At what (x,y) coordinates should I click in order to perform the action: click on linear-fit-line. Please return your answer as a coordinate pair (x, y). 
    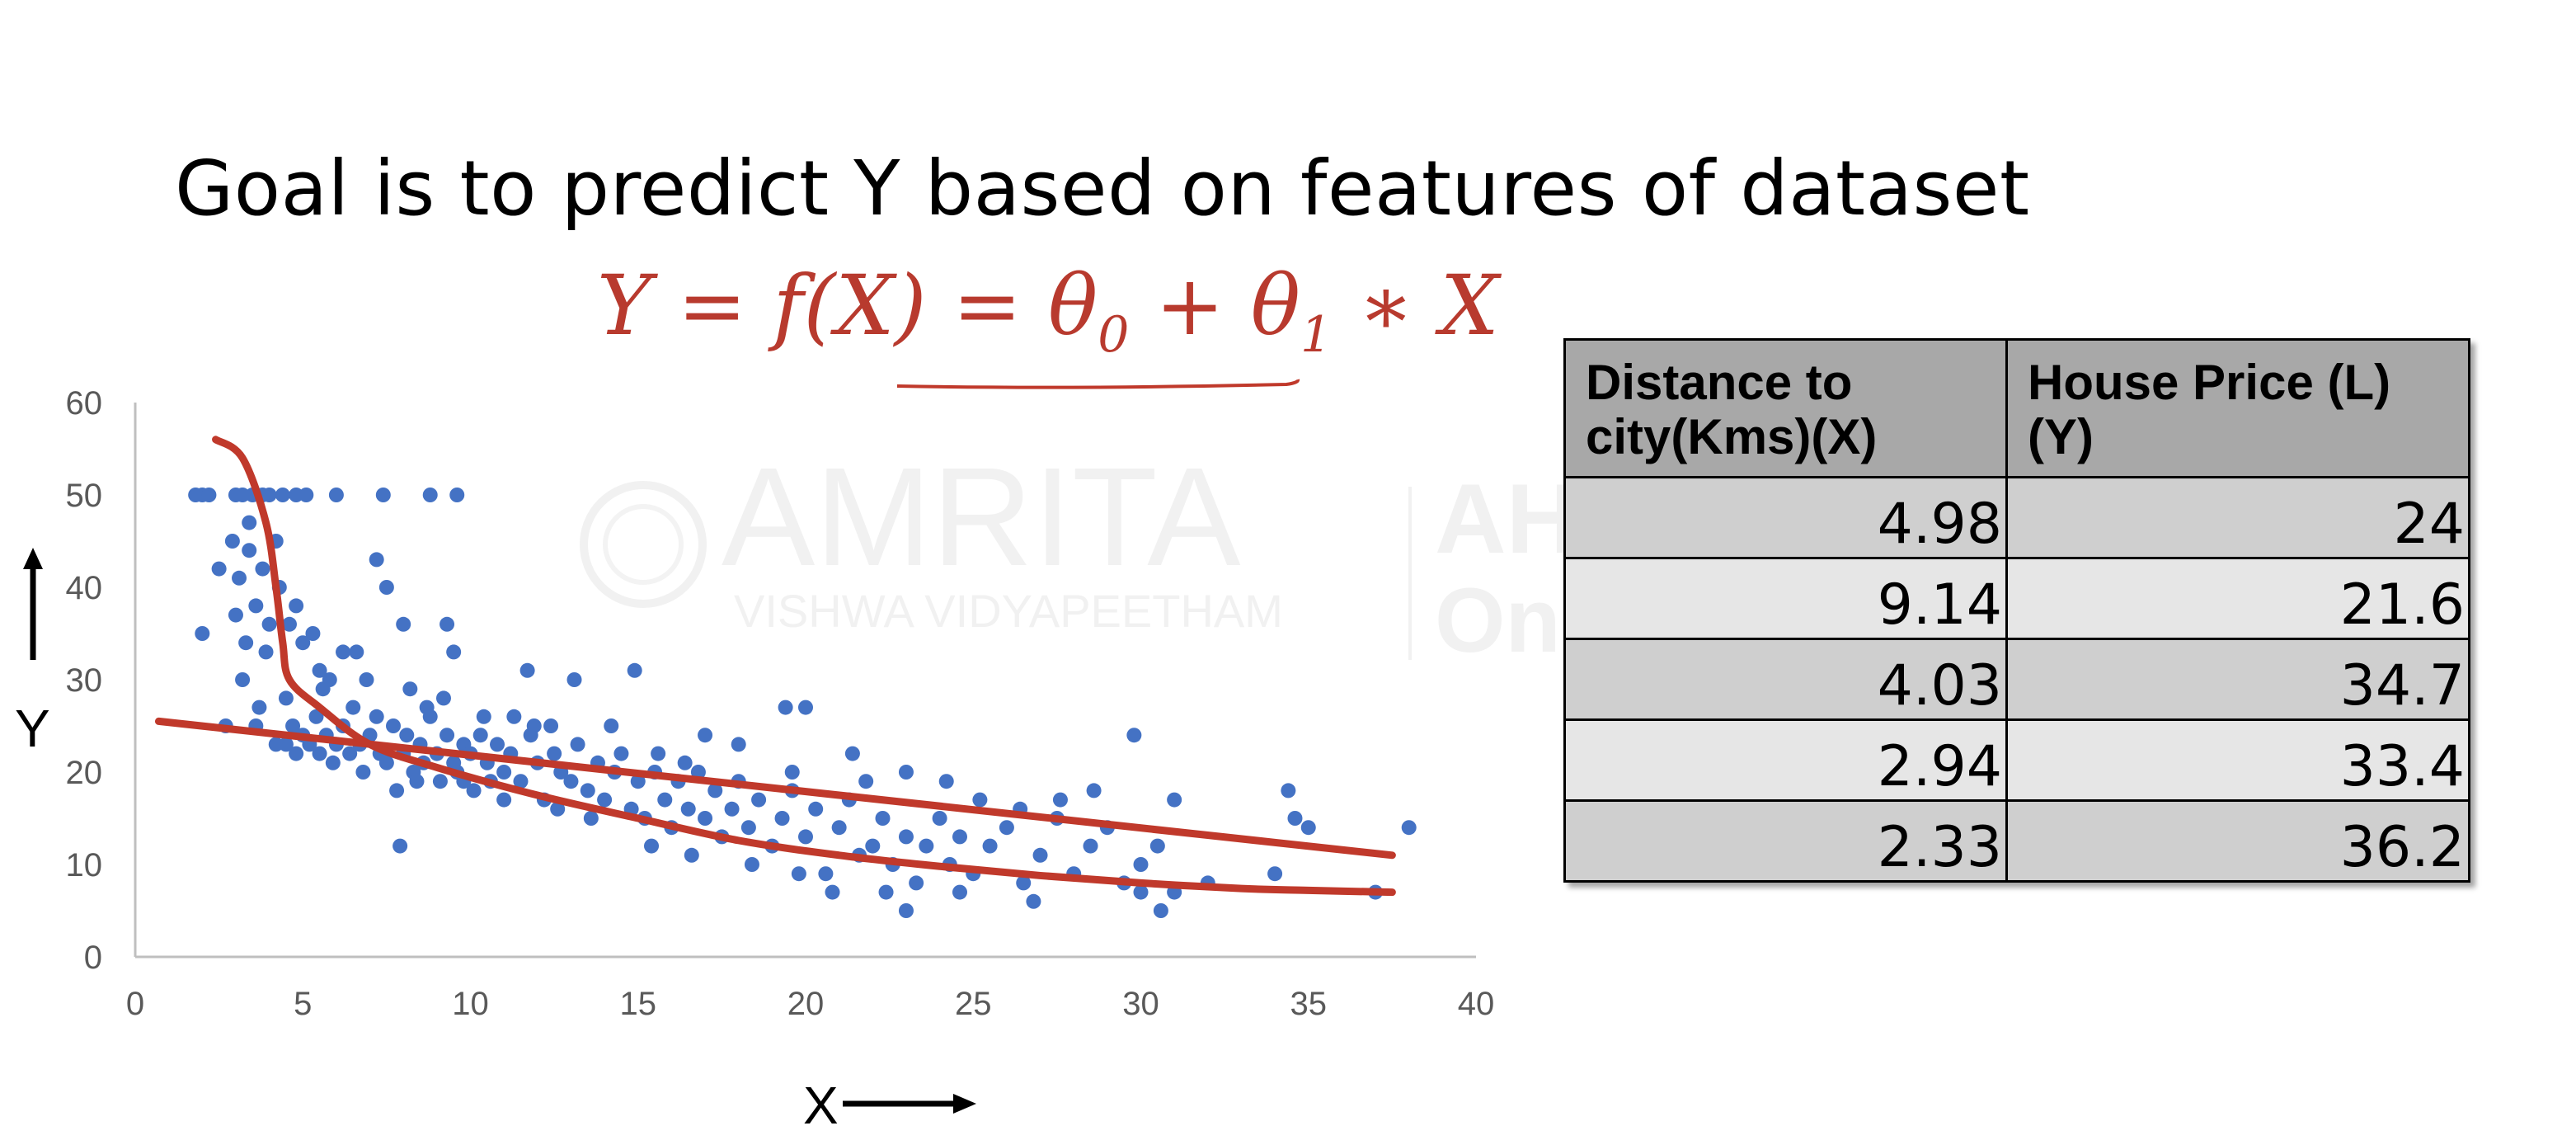
    Looking at the image, I should click on (775, 788).